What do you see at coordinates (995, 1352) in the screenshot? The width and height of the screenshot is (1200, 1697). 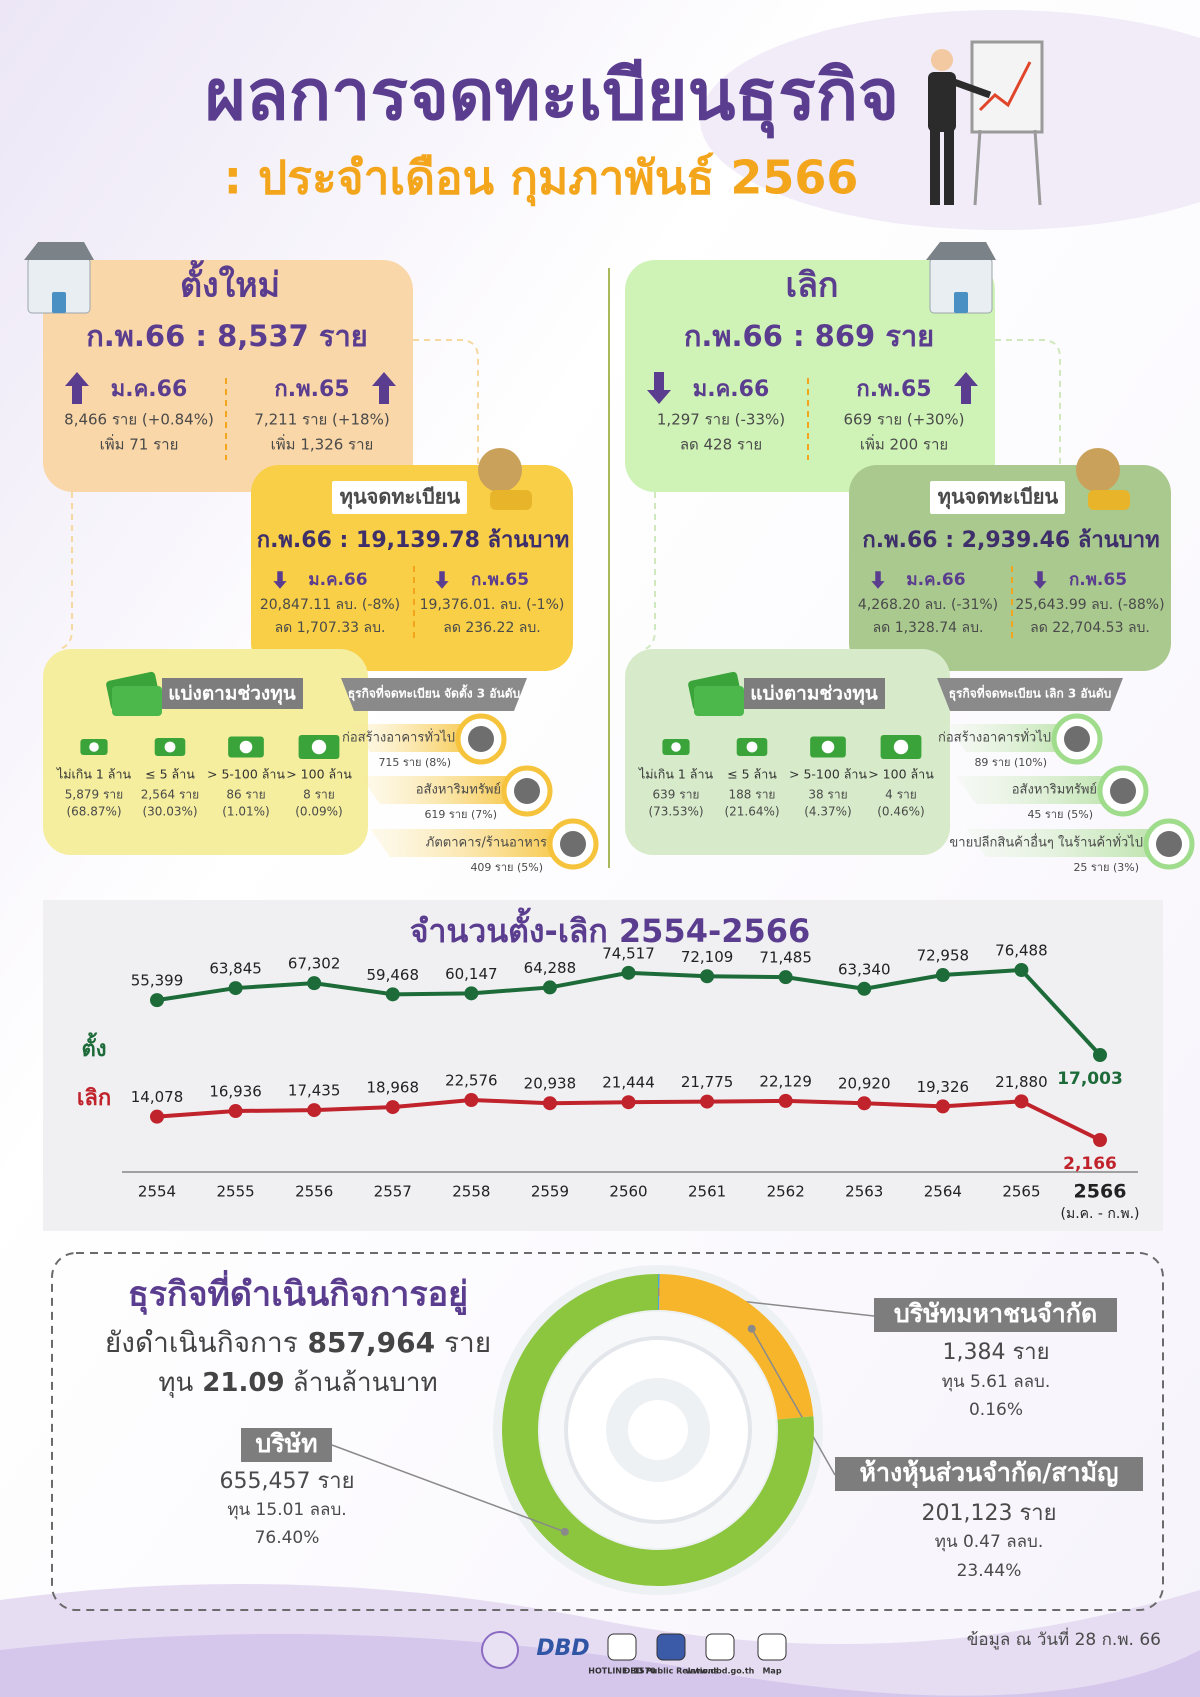 I see `segment-count: 1,384 ราย` at bounding box center [995, 1352].